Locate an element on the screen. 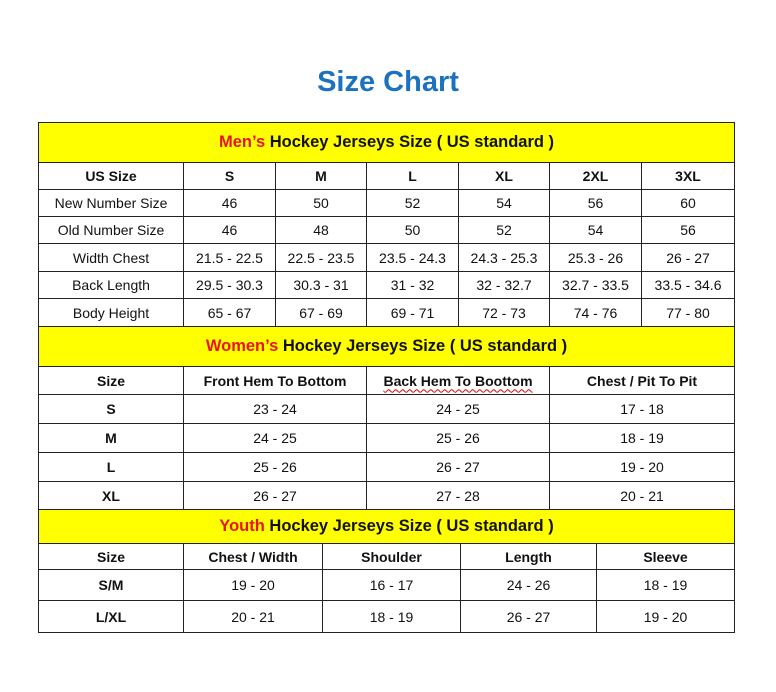 The height and width of the screenshot is (692, 776). row-label: New Number Size is located at coordinates (111, 203).